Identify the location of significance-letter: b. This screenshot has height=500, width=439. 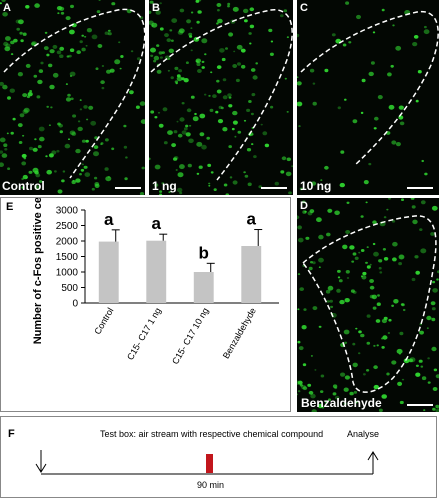
(204, 252).